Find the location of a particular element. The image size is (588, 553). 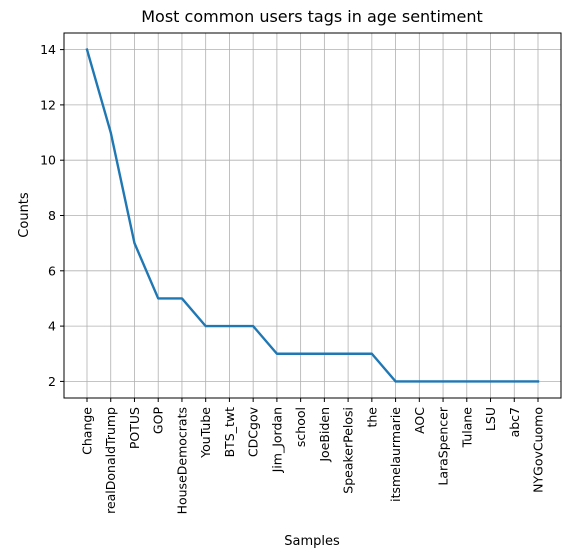

x-tick-label: Tulane is located at coordinates (466, 428).